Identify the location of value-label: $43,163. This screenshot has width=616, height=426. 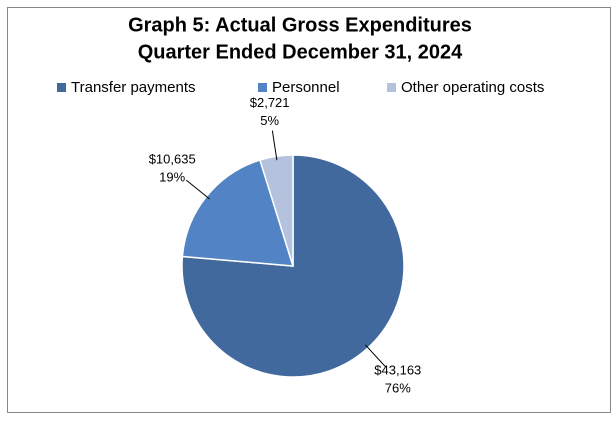
(397, 370).